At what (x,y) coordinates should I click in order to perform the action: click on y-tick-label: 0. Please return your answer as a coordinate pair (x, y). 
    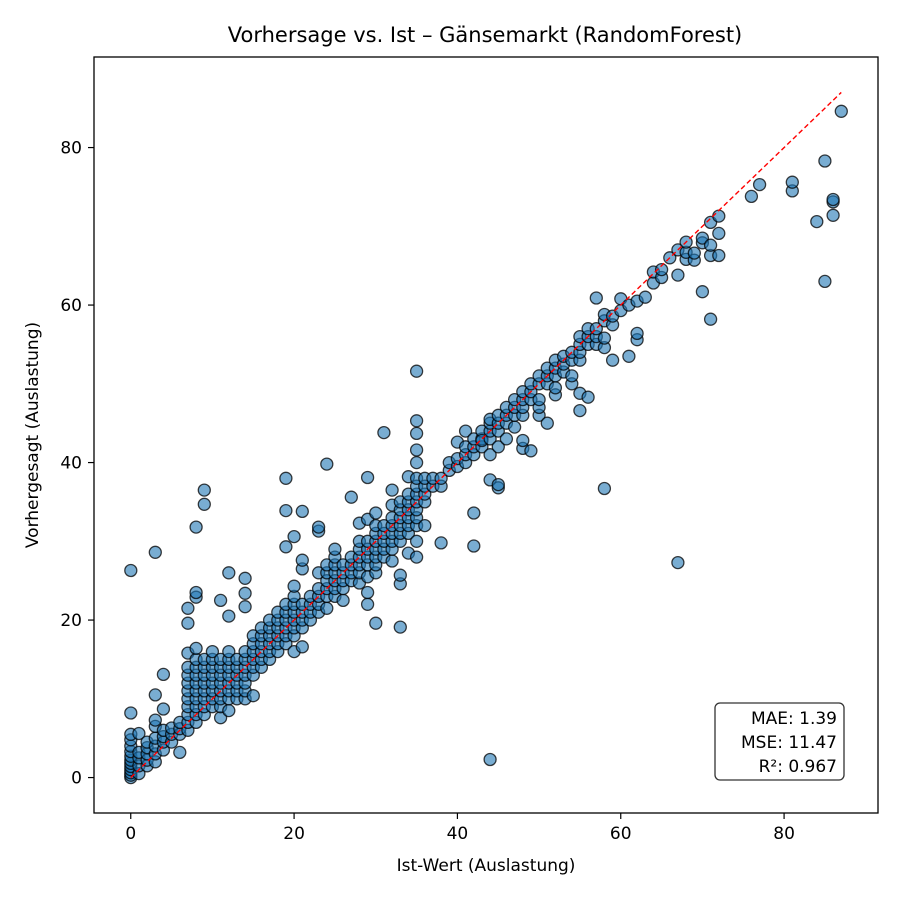
    Looking at the image, I should click on (76, 779).